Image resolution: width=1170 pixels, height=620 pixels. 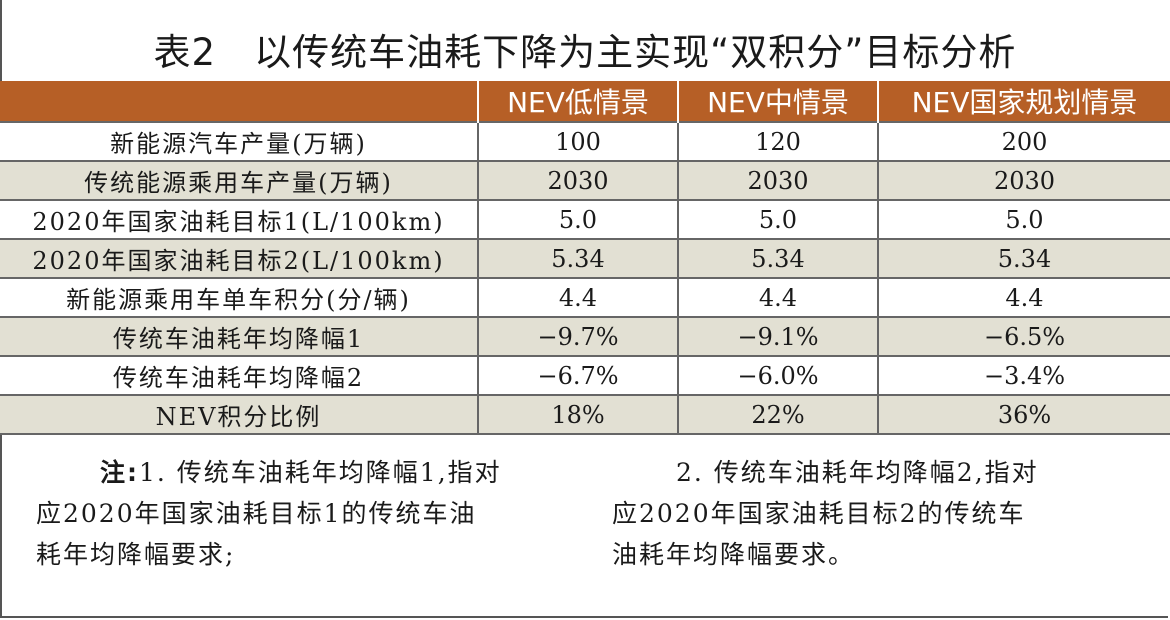 I want to click on table-cell: −9.7%, so click(x=578, y=336).